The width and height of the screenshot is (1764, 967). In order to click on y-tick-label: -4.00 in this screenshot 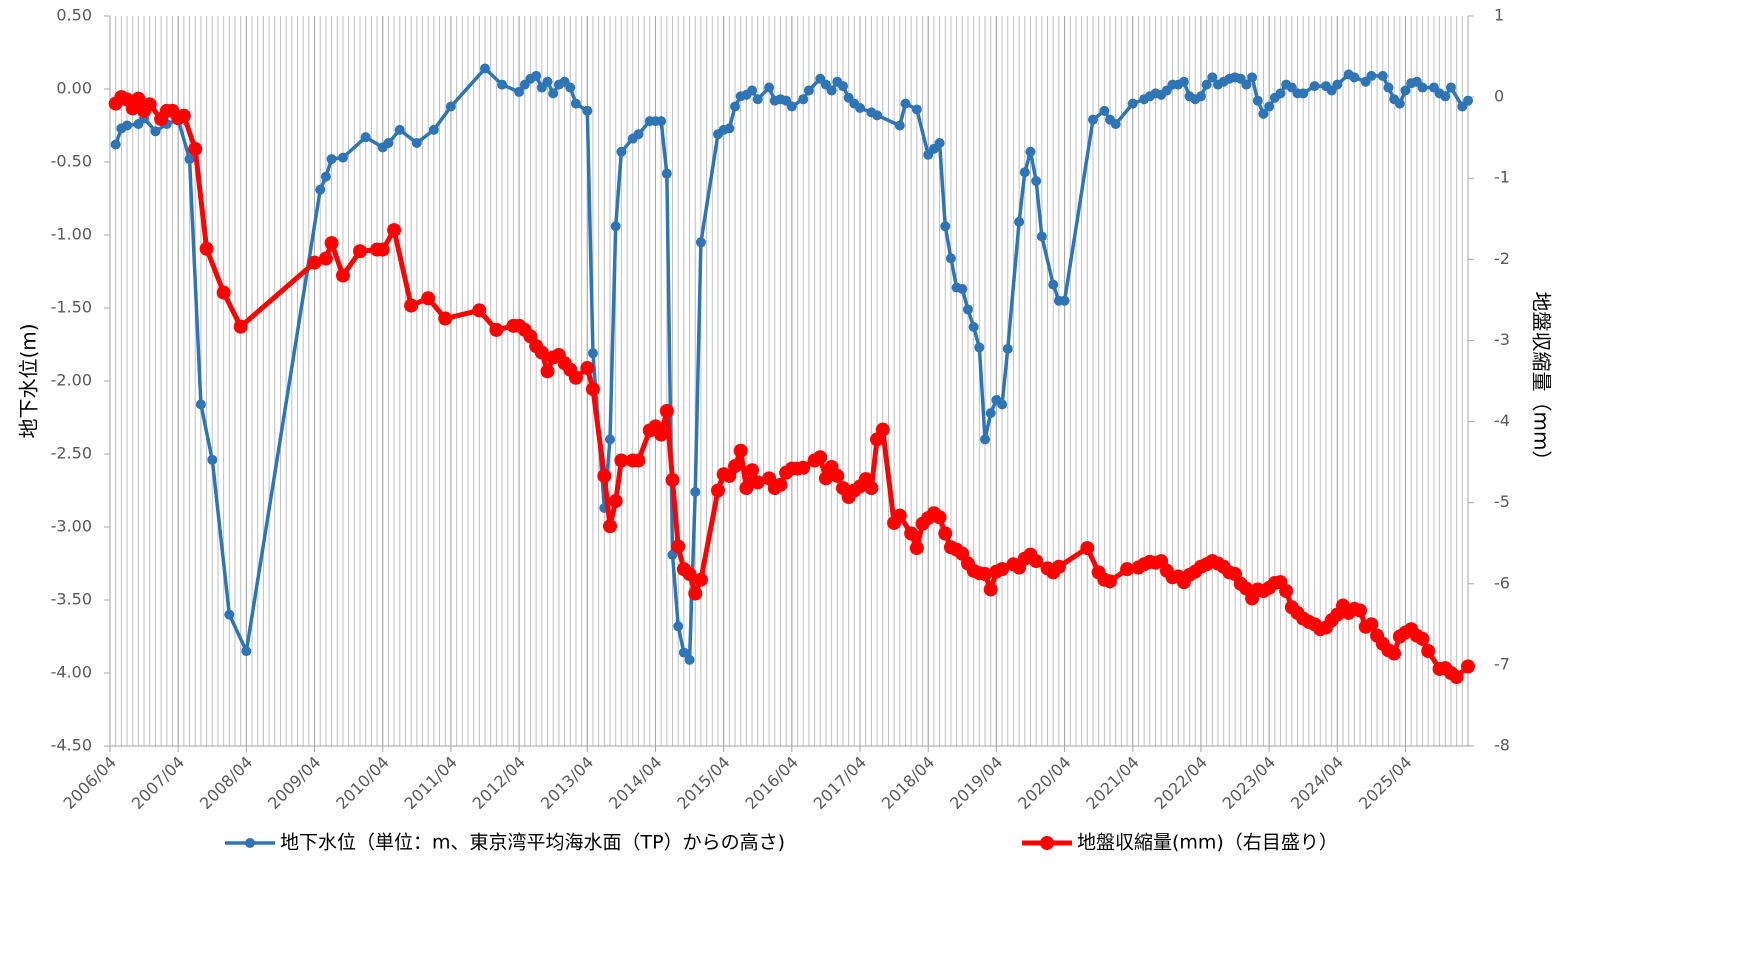, I will do `click(71, 672)`.